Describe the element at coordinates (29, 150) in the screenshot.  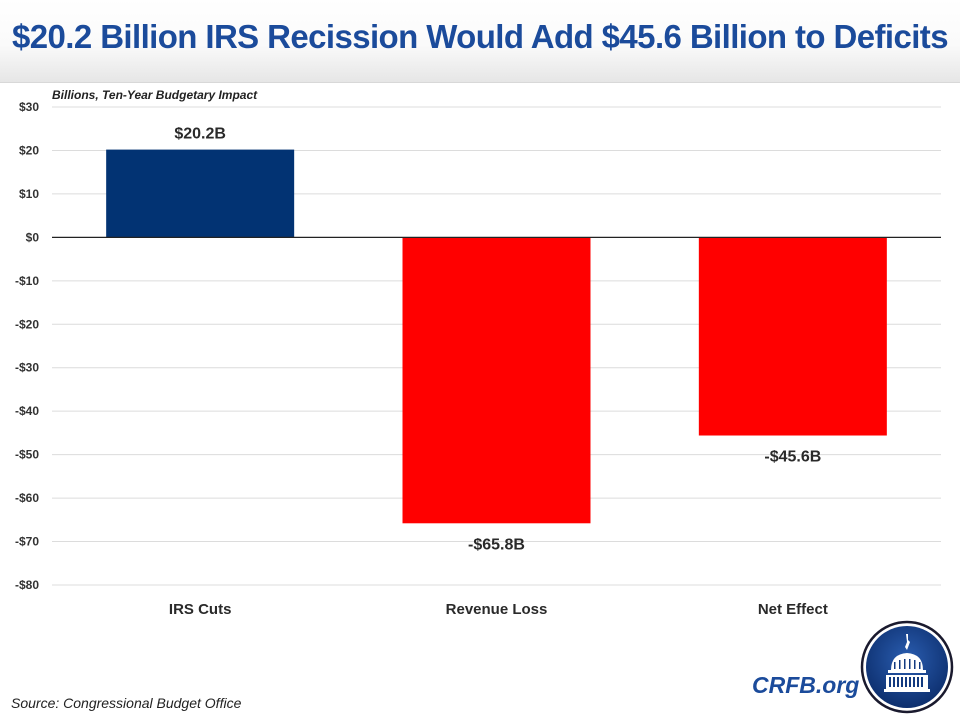
I see `y-tick-label: $20` at that location.